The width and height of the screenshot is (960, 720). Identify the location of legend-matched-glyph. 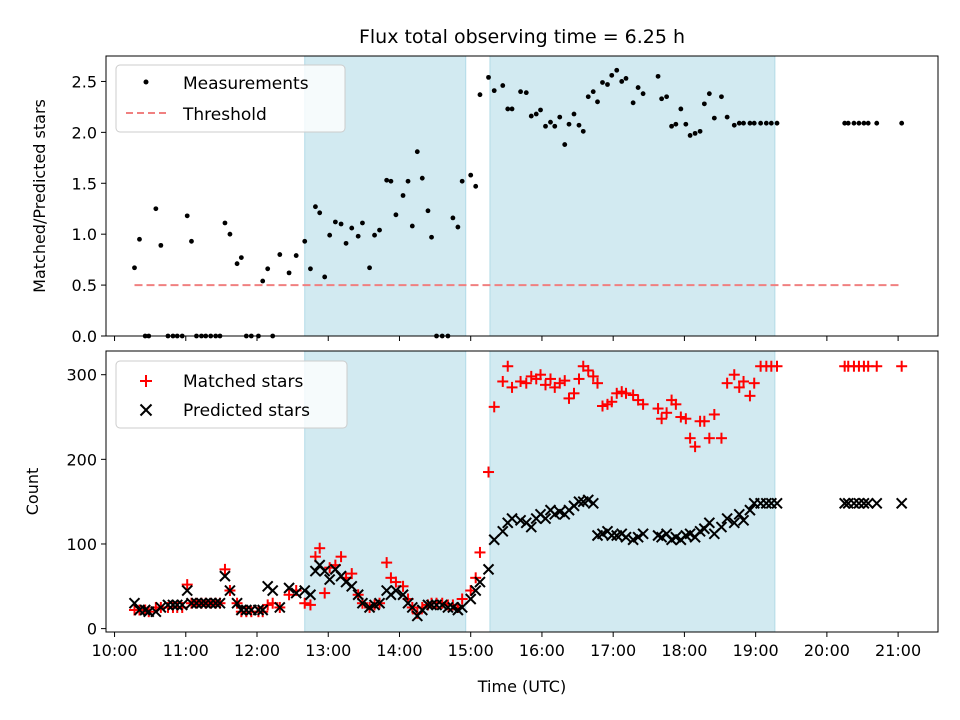
(146, 381).